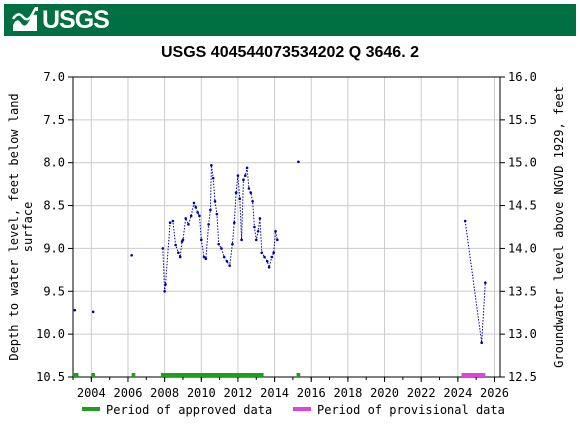  Describe the element at coordinates (50, 334) in the screenshot. I see `y-left-tick-label: 10.0` at that location.